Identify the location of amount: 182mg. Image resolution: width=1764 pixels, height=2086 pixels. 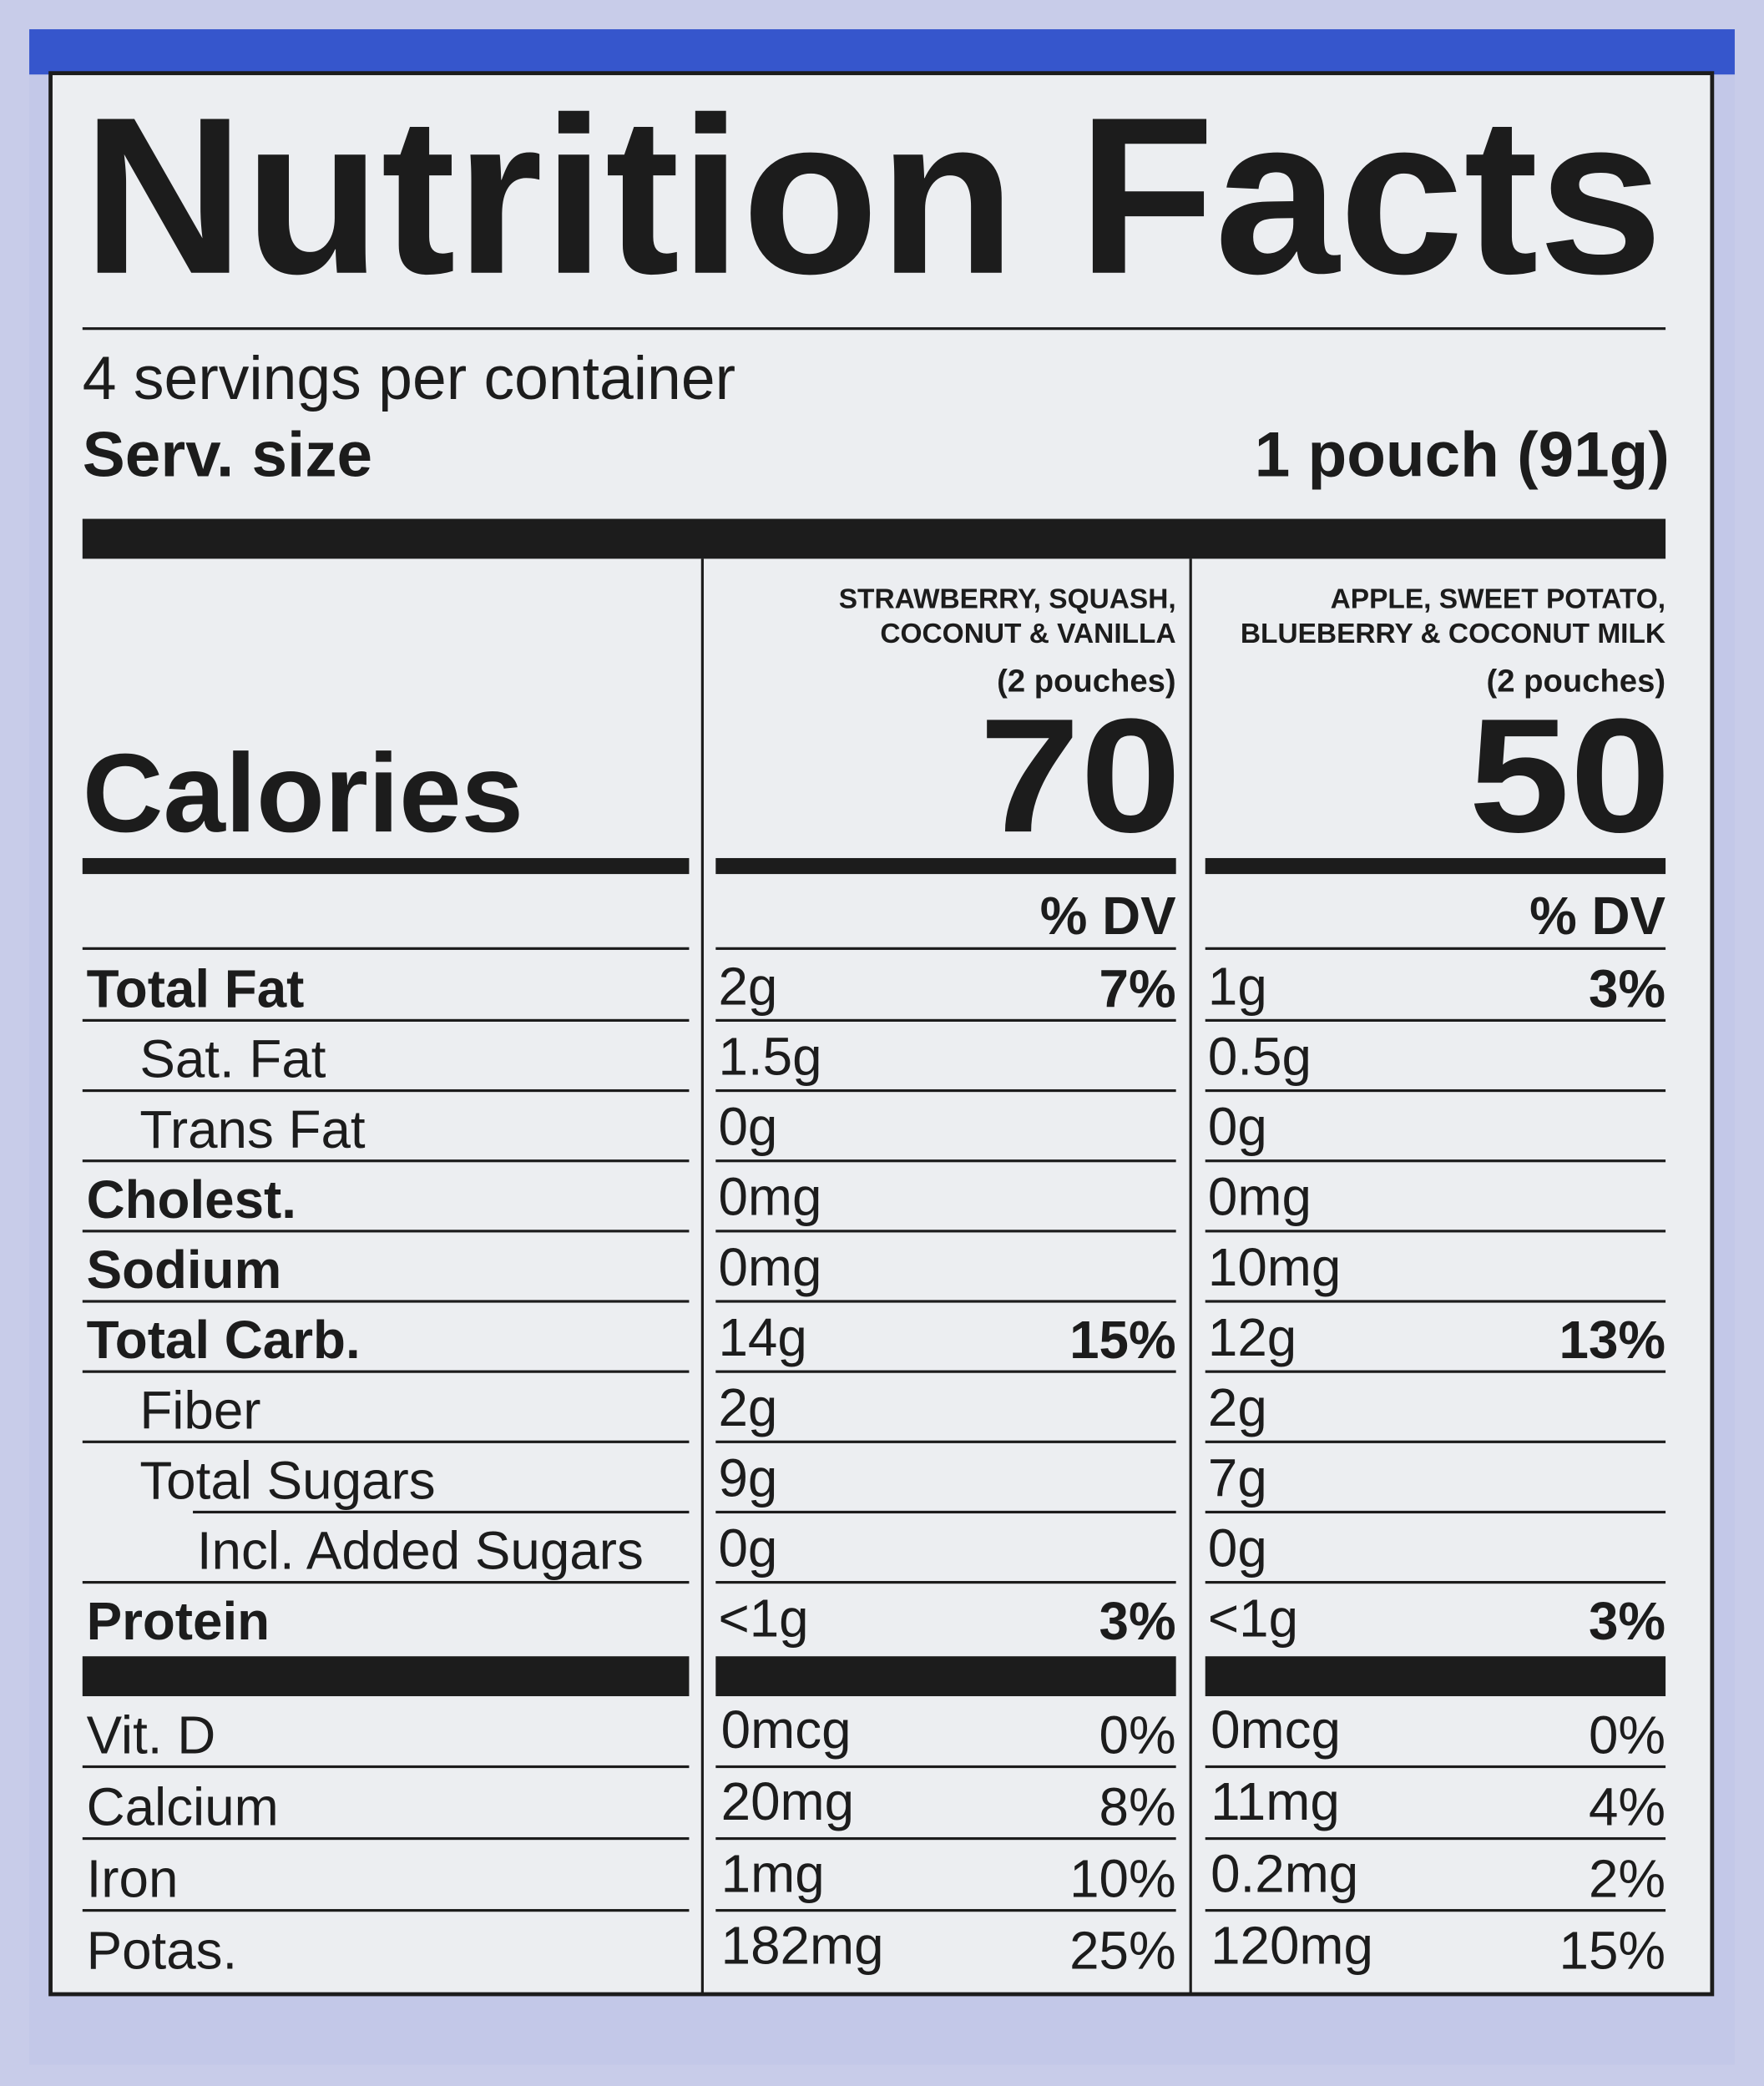
(802, 1945).